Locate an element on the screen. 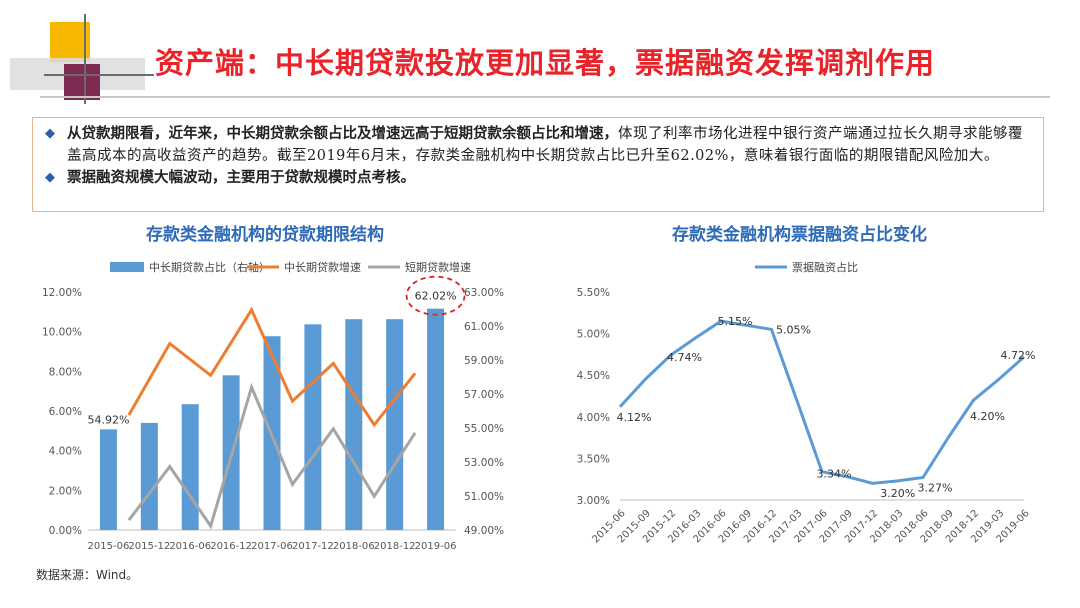  x-tick-label: 2019-06 is located at coordinates (436, 546).